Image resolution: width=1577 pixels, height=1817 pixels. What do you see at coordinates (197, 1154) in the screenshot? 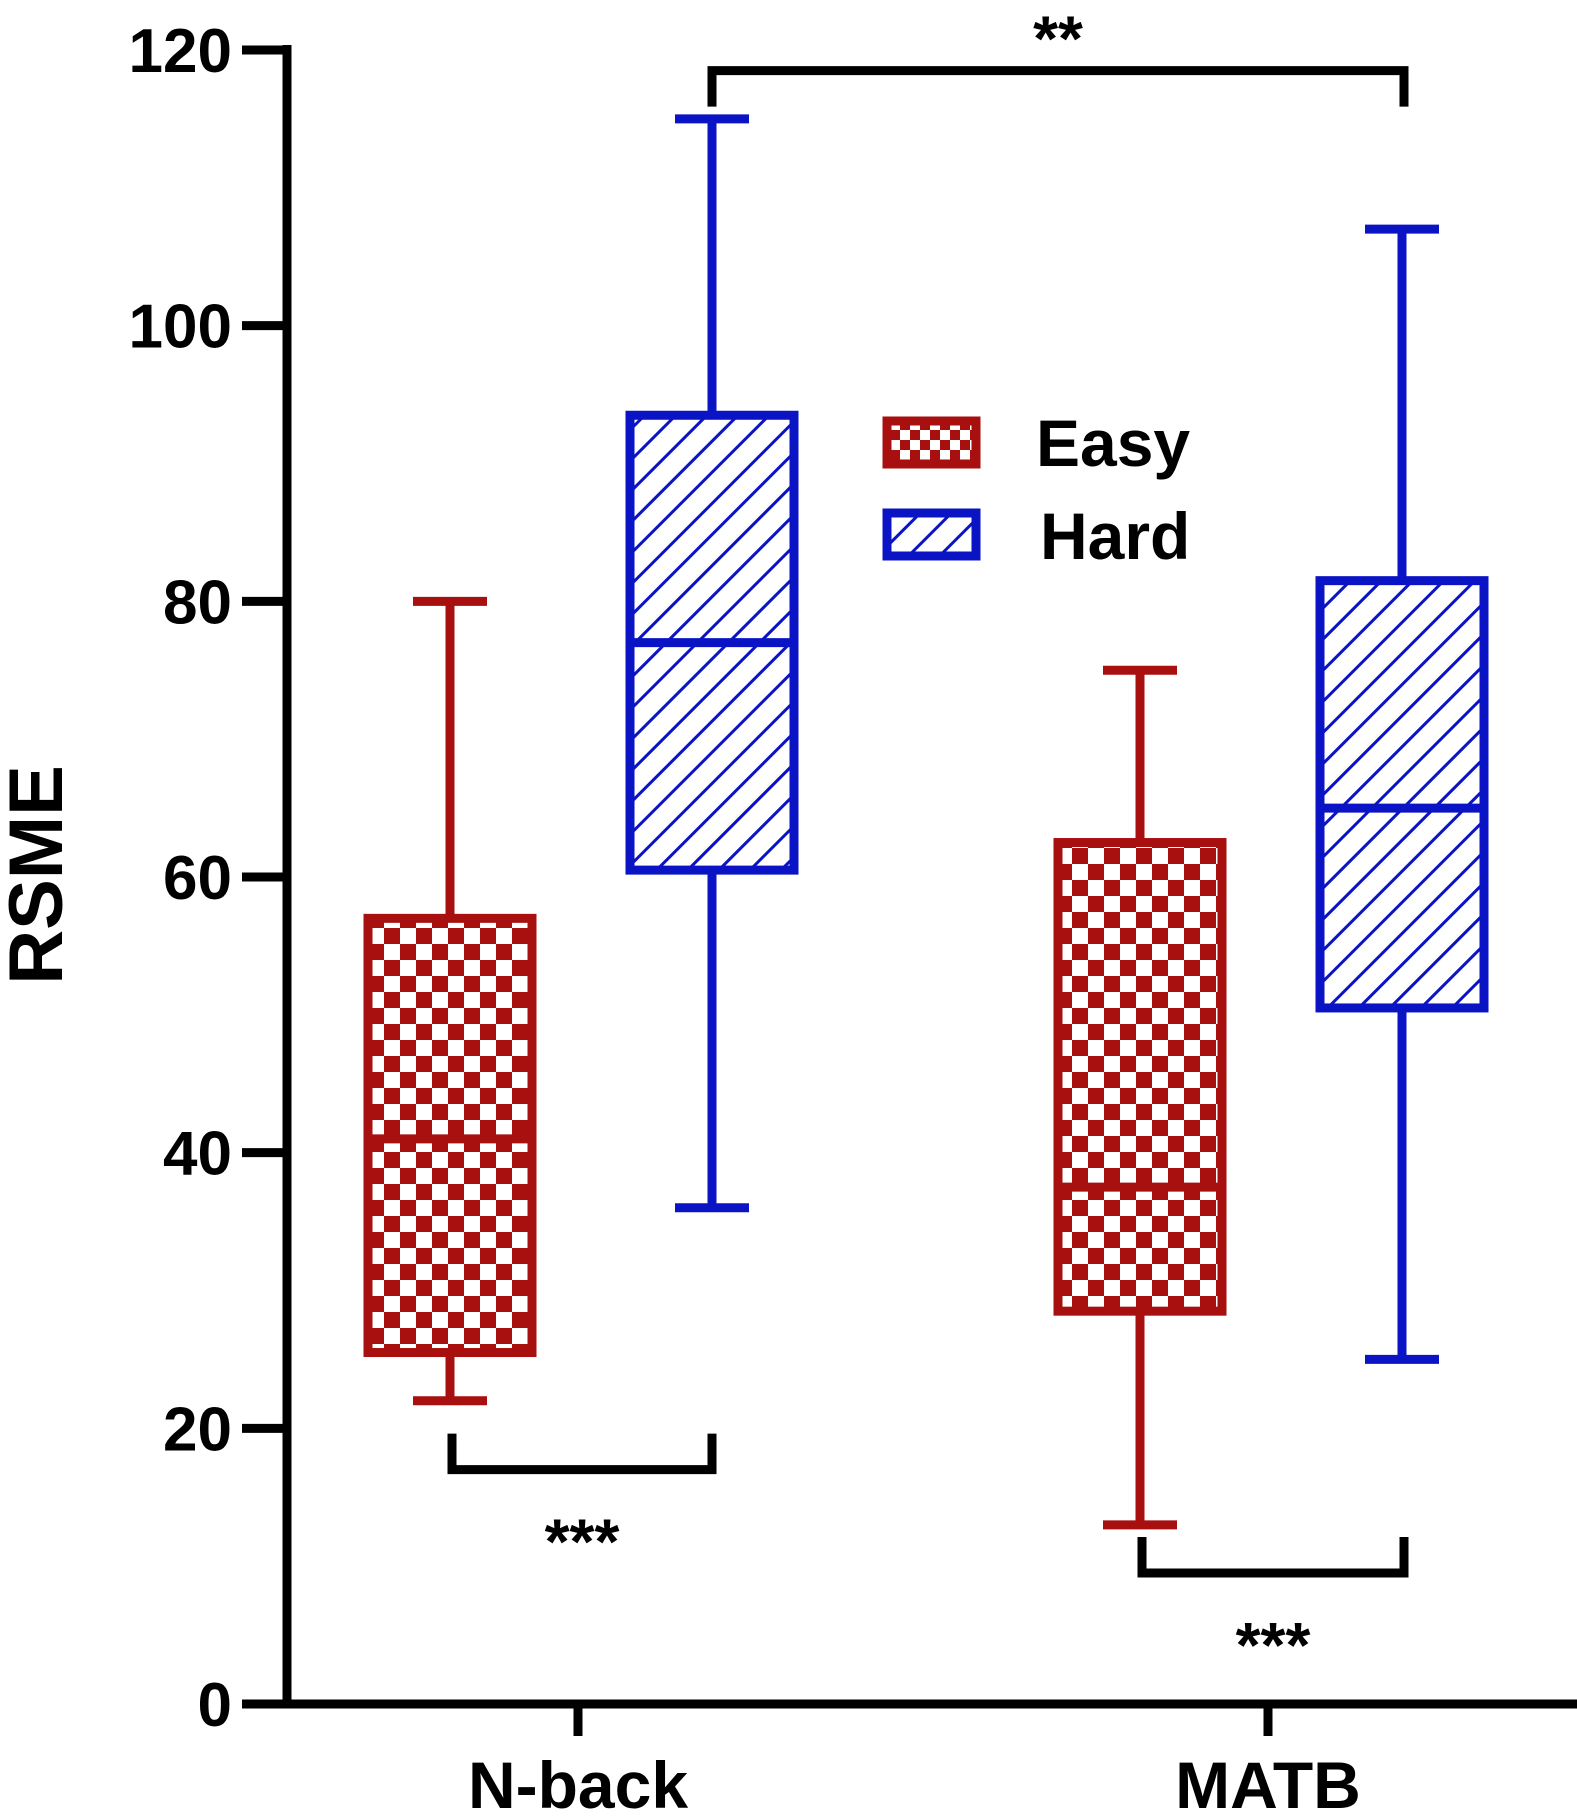
I see `y-tick-label: 40` at bounding box center [197, 1154].